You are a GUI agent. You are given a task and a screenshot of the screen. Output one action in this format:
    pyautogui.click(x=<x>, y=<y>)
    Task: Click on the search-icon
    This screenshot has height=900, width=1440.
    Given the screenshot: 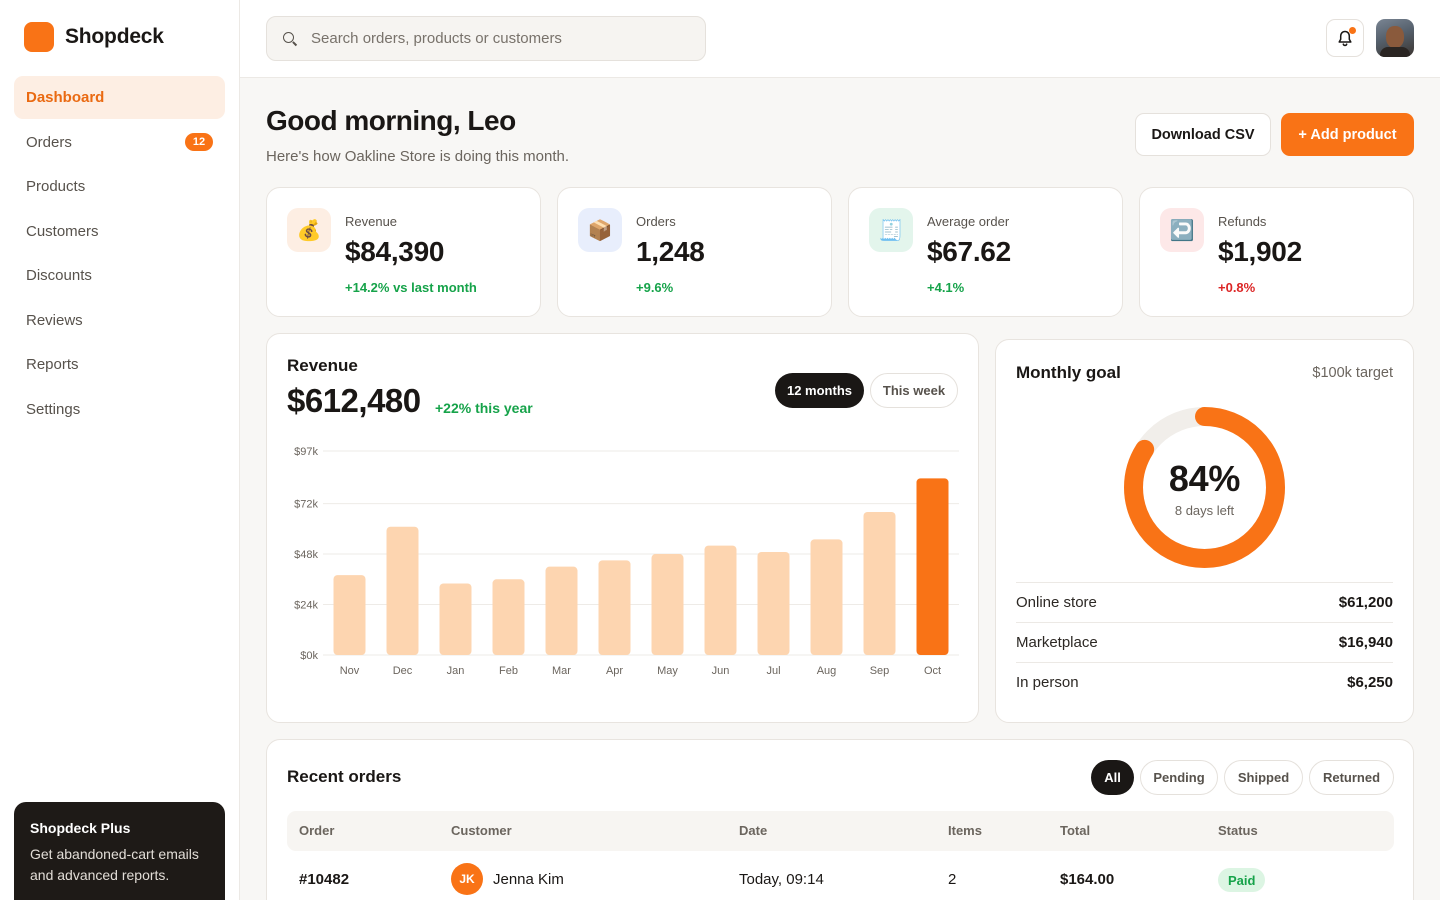 What is the action you would take?
    pyautogui.click(x=290, y=38)
    